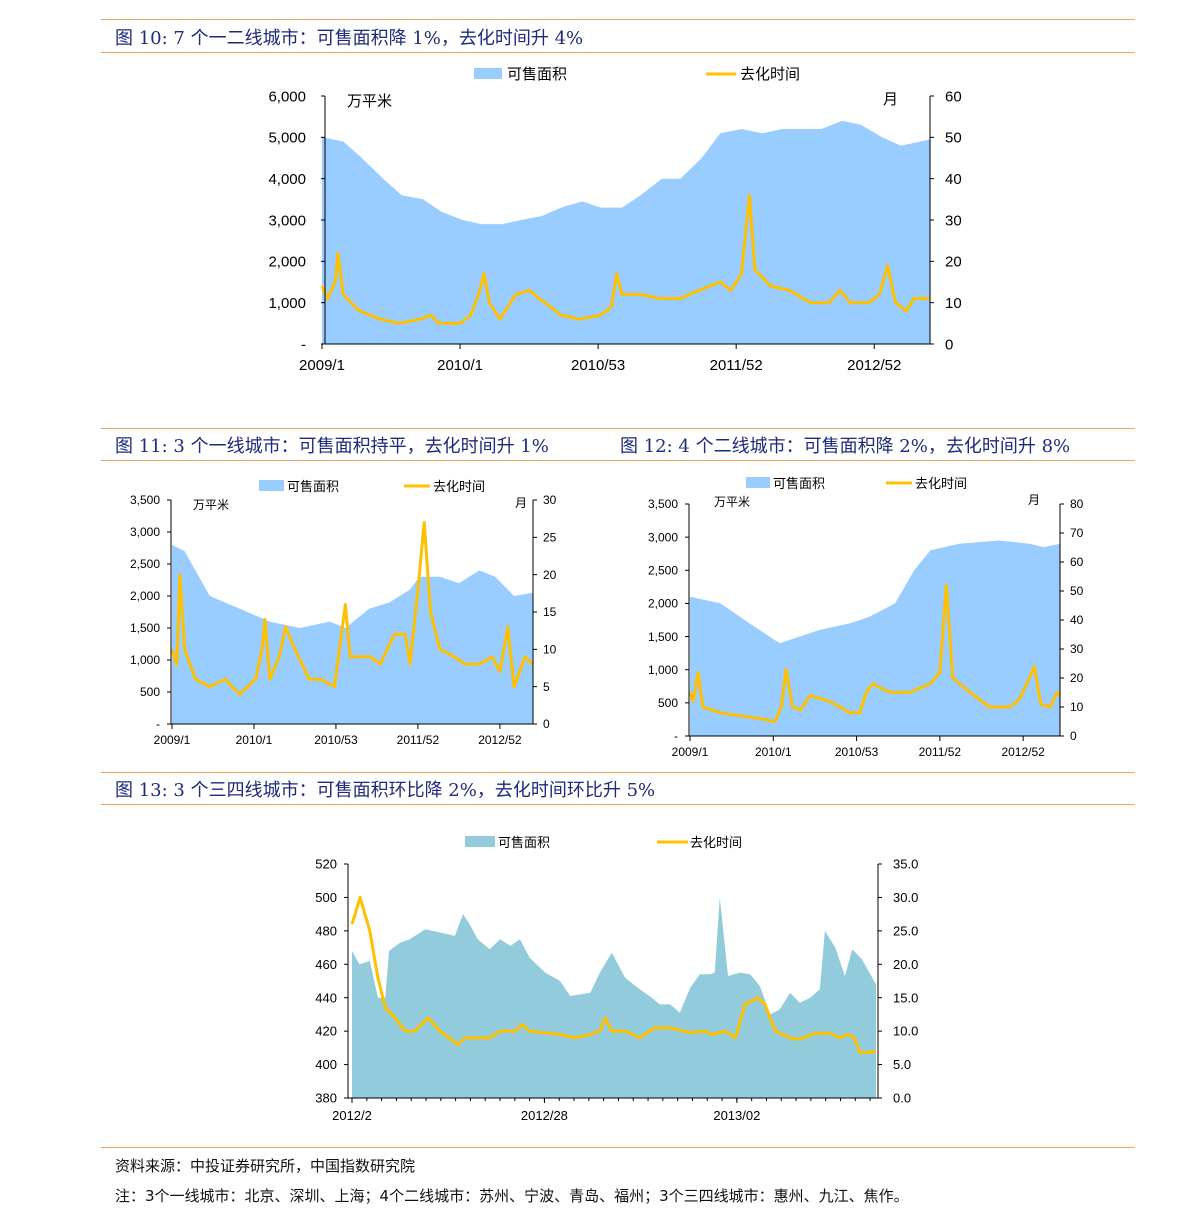  Describe the element at coordinates (326, 1098) in the screenshot. I see `left-tick-label: 380` at that location.